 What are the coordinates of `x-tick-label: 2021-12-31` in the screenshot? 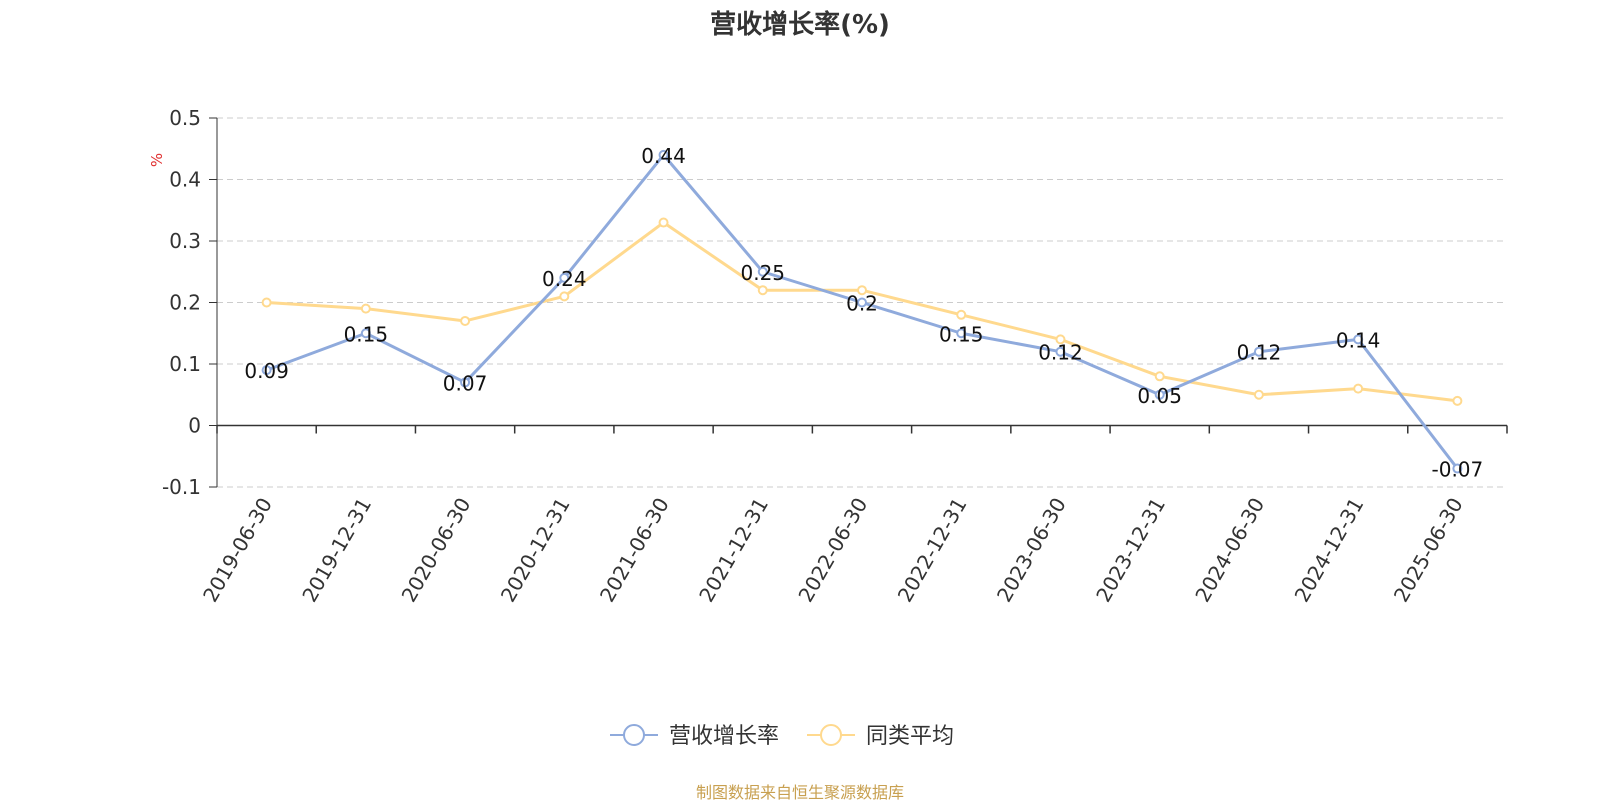 It's located at (733, 550).